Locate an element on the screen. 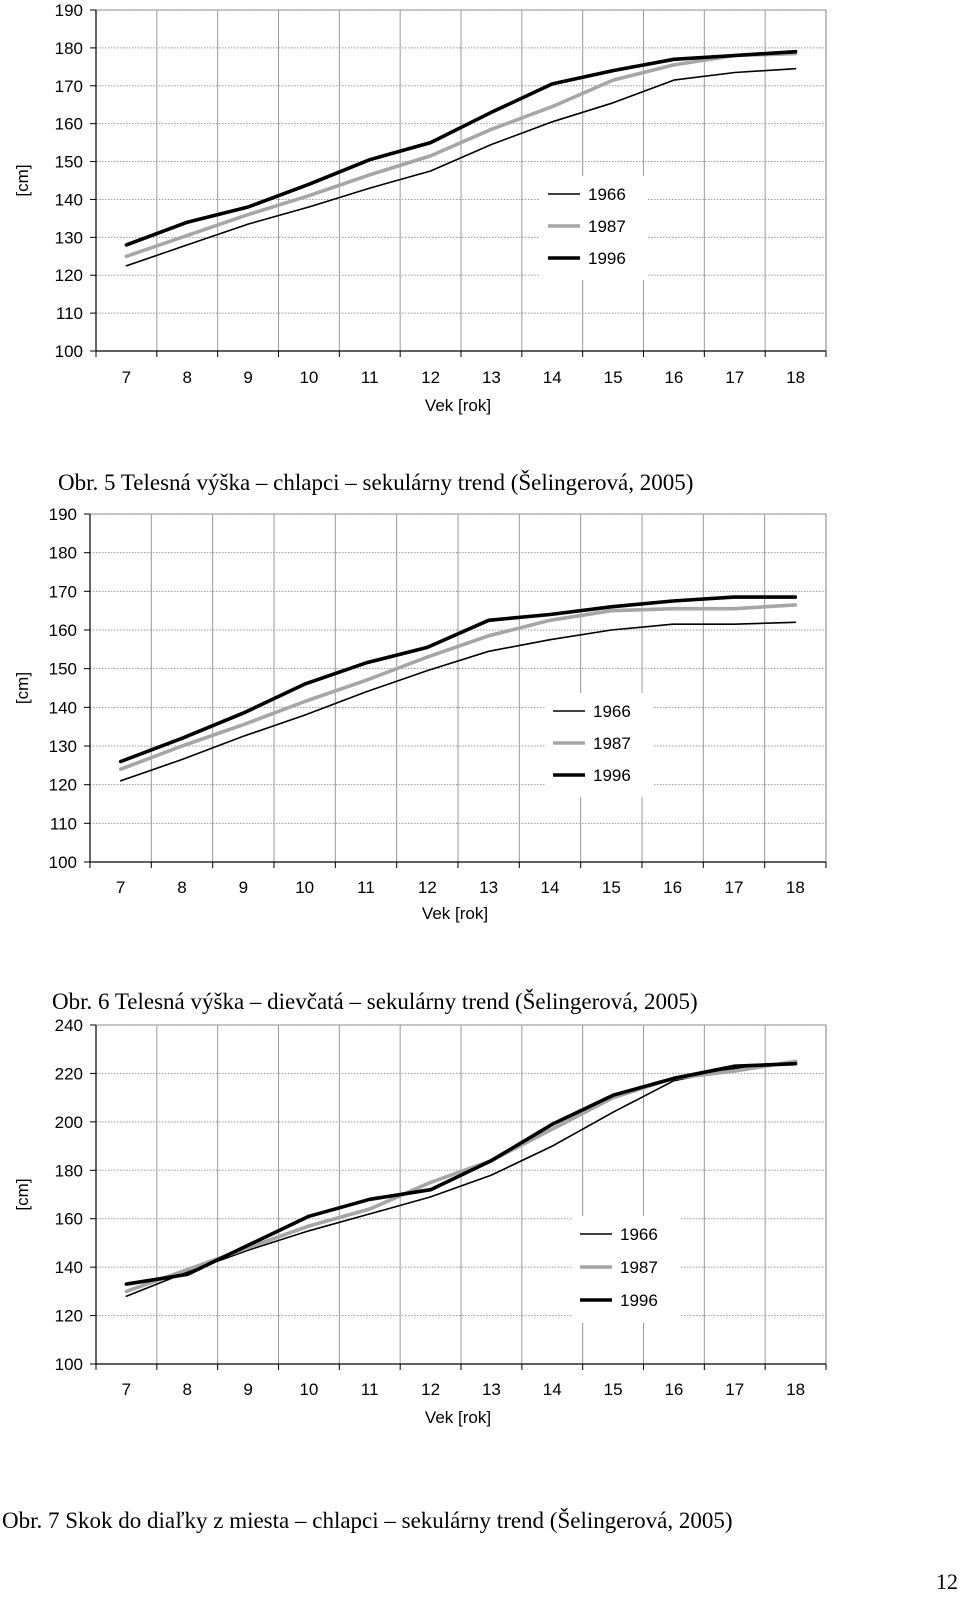 The width and height of the screenshot is (960, 1603). y-tick-label: 220 is located at coordinates (69, 1073).